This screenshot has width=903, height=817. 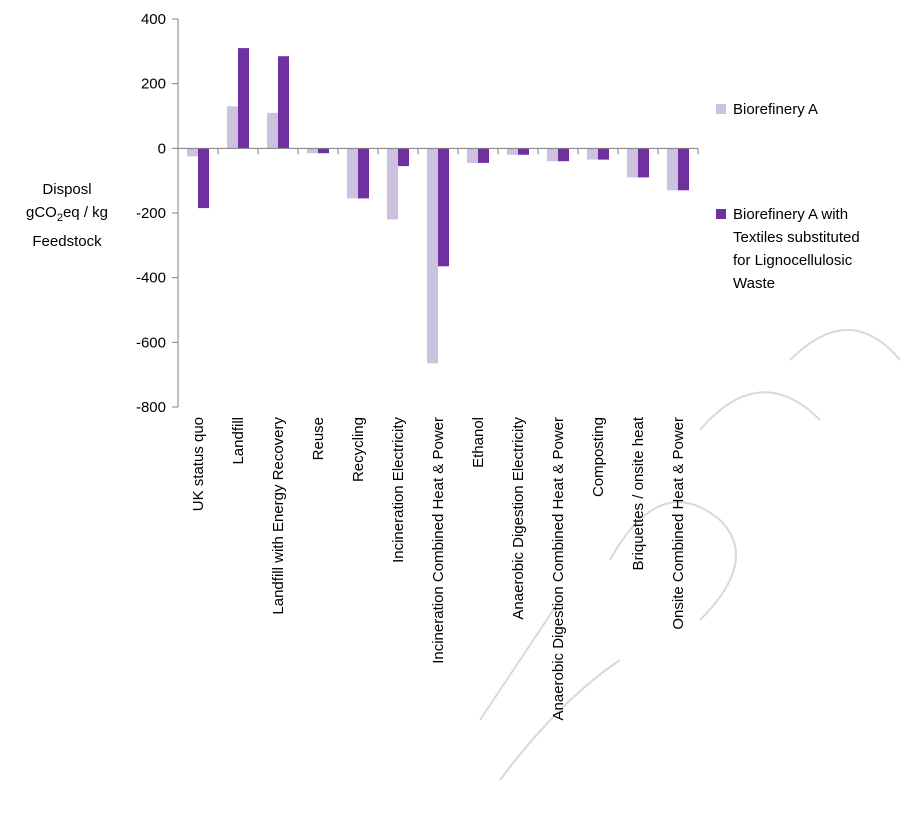 What do you see at coordinates (796, 237) in the screenshot?
I see `legend-label-series-2-line2: Textiles substituted` at bounding box center [796, 237].